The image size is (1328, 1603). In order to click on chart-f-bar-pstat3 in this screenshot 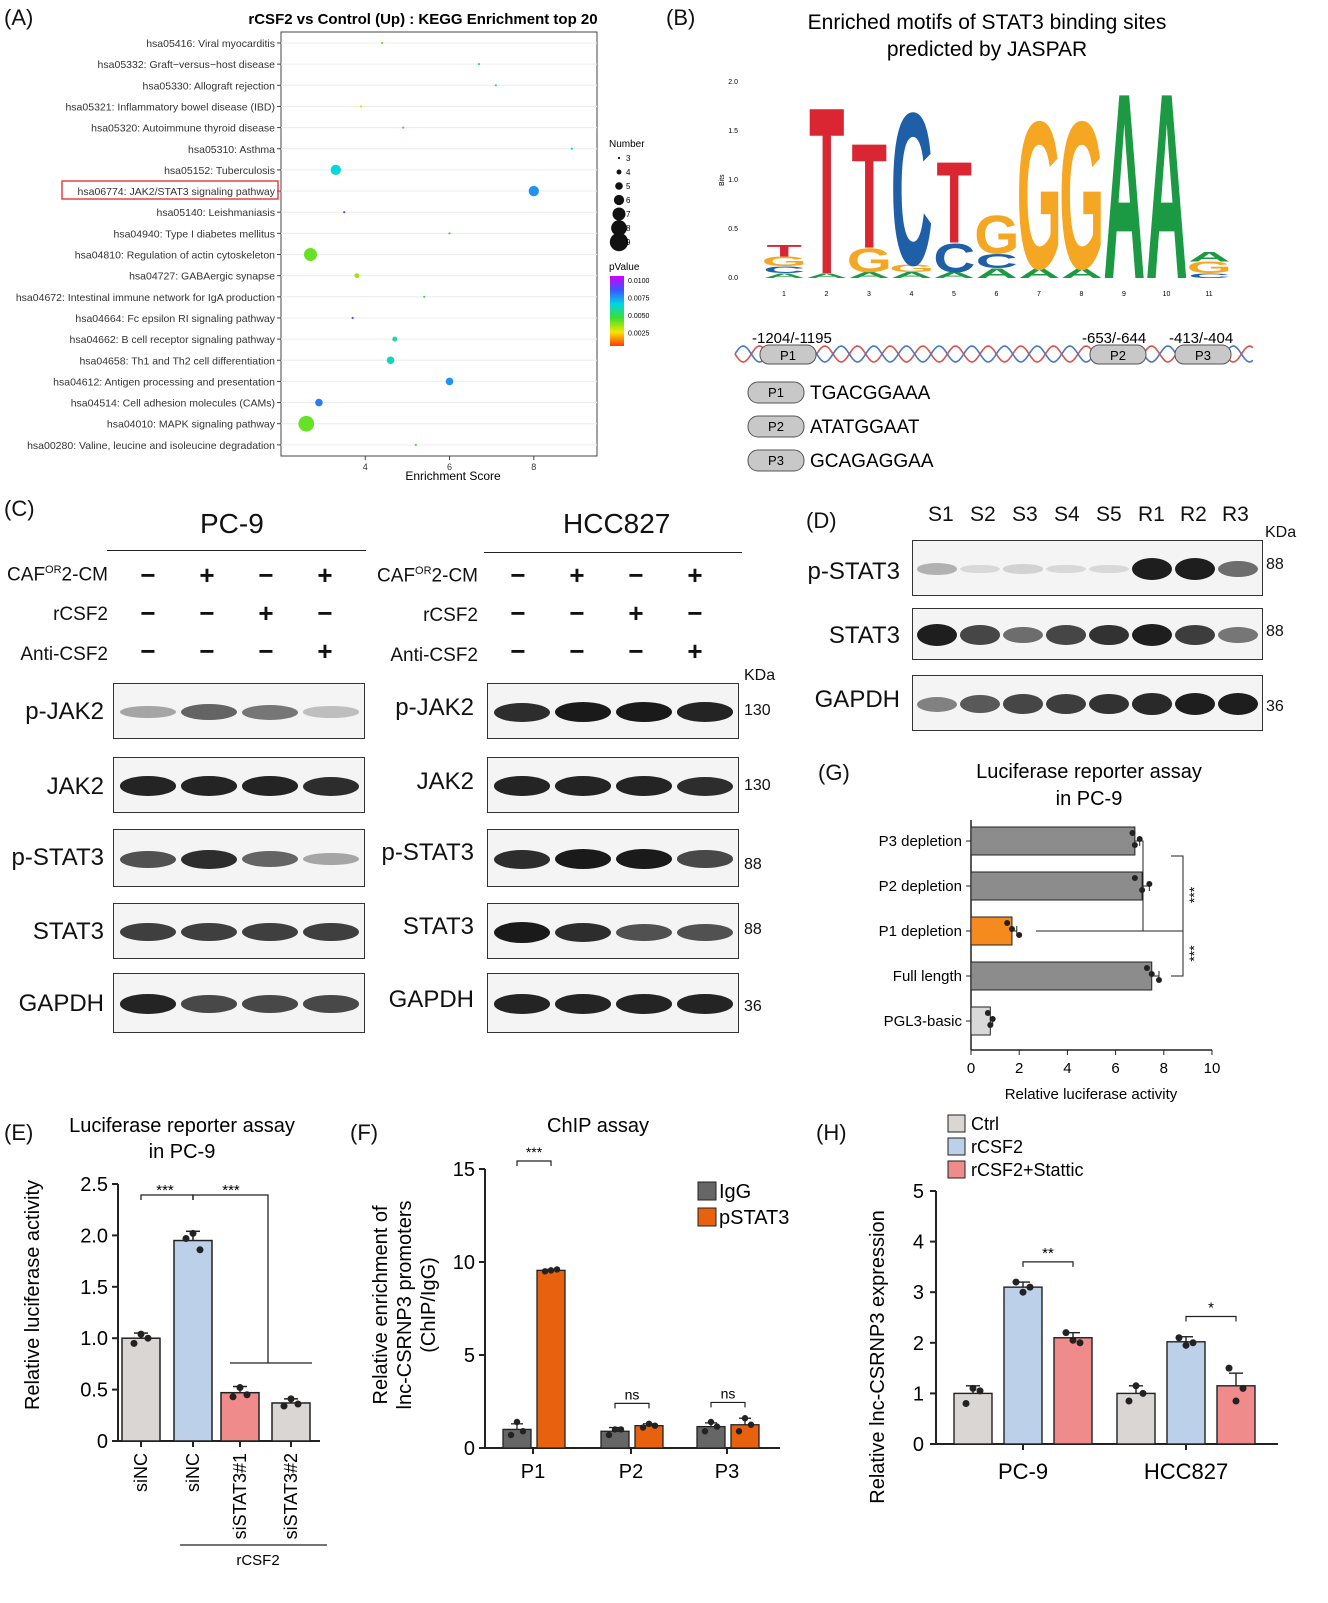, I will do `click(745, 1436)`.